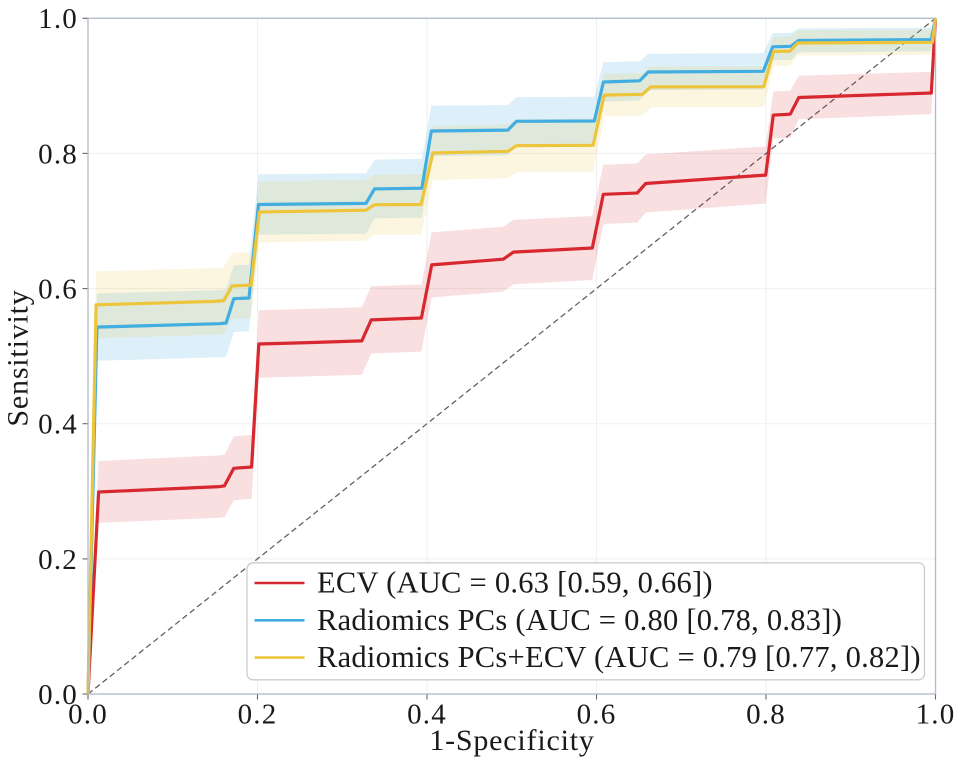 The width and height of the screenshot is (966, 766). I want to click on svg-text: Sensitivity, so click(18, 357).